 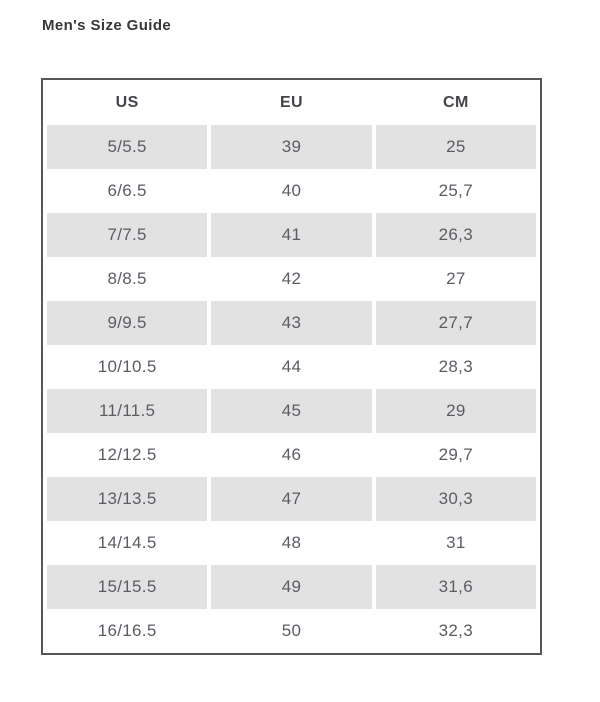 I want to click on table-cell: 44, so click(x=291, y=367).